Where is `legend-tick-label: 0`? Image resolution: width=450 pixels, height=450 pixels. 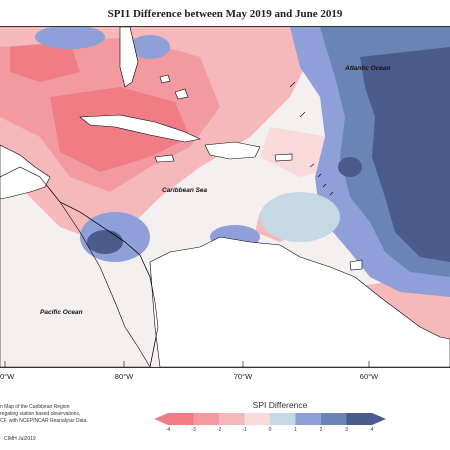 legend-tick-label: 0 is located at coordinates (270, 430).